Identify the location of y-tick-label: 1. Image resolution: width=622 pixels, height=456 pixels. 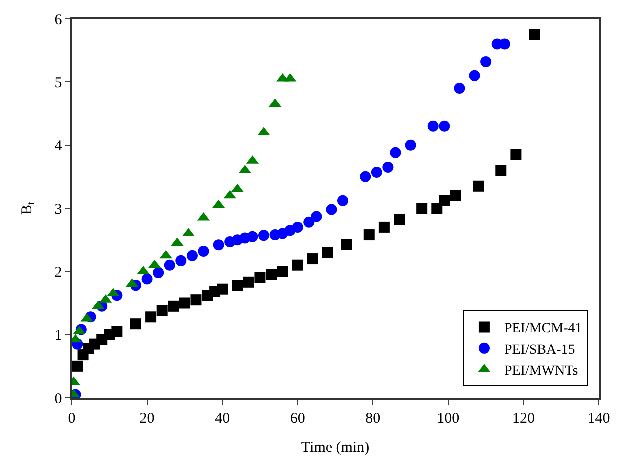
(58, 336).